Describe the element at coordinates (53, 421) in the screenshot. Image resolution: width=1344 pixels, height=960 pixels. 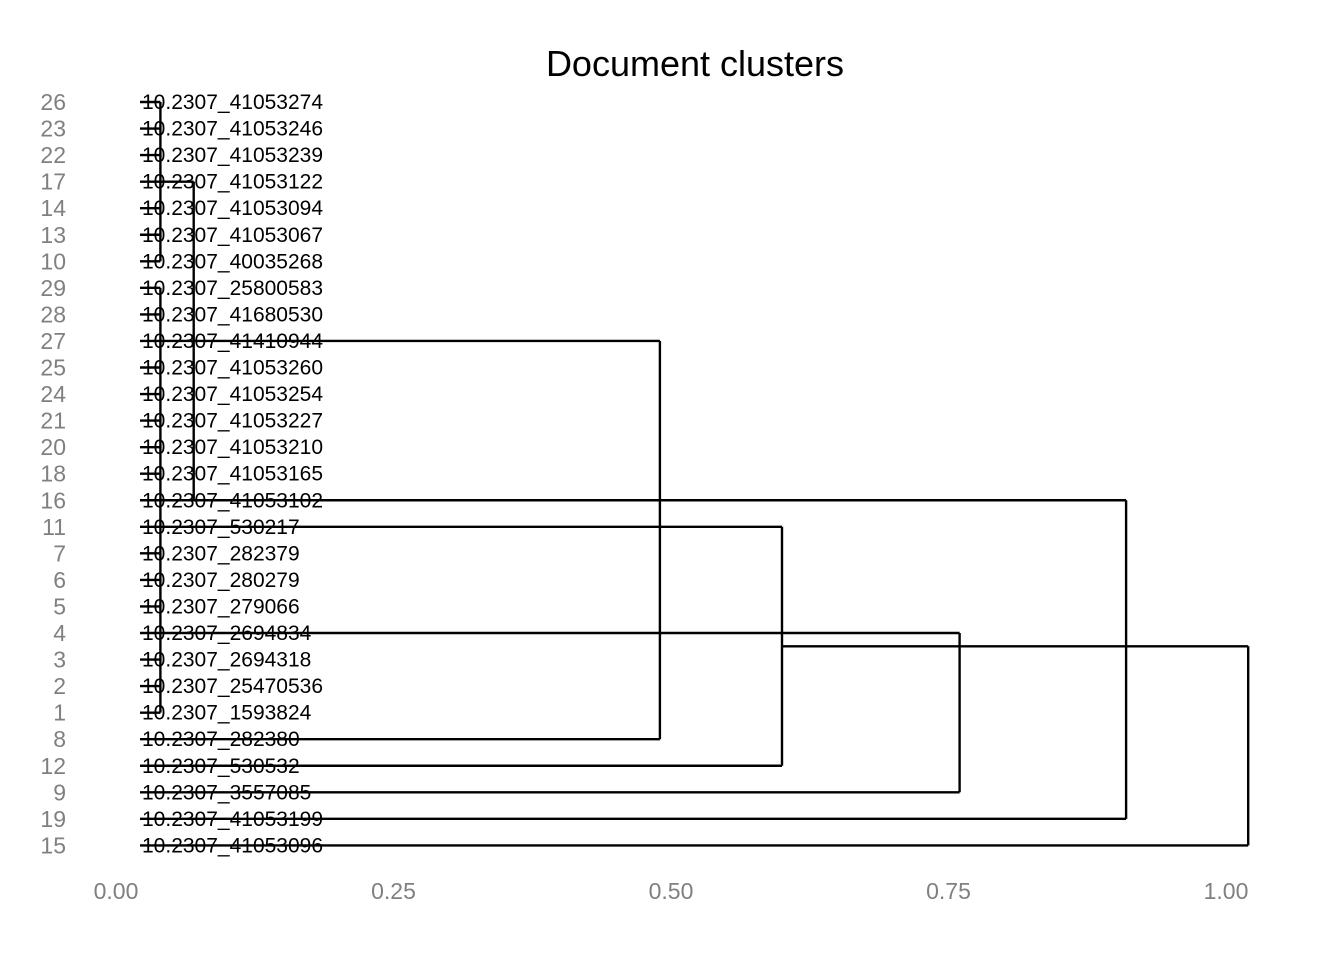
I see `row-index-label: 21` at that location.